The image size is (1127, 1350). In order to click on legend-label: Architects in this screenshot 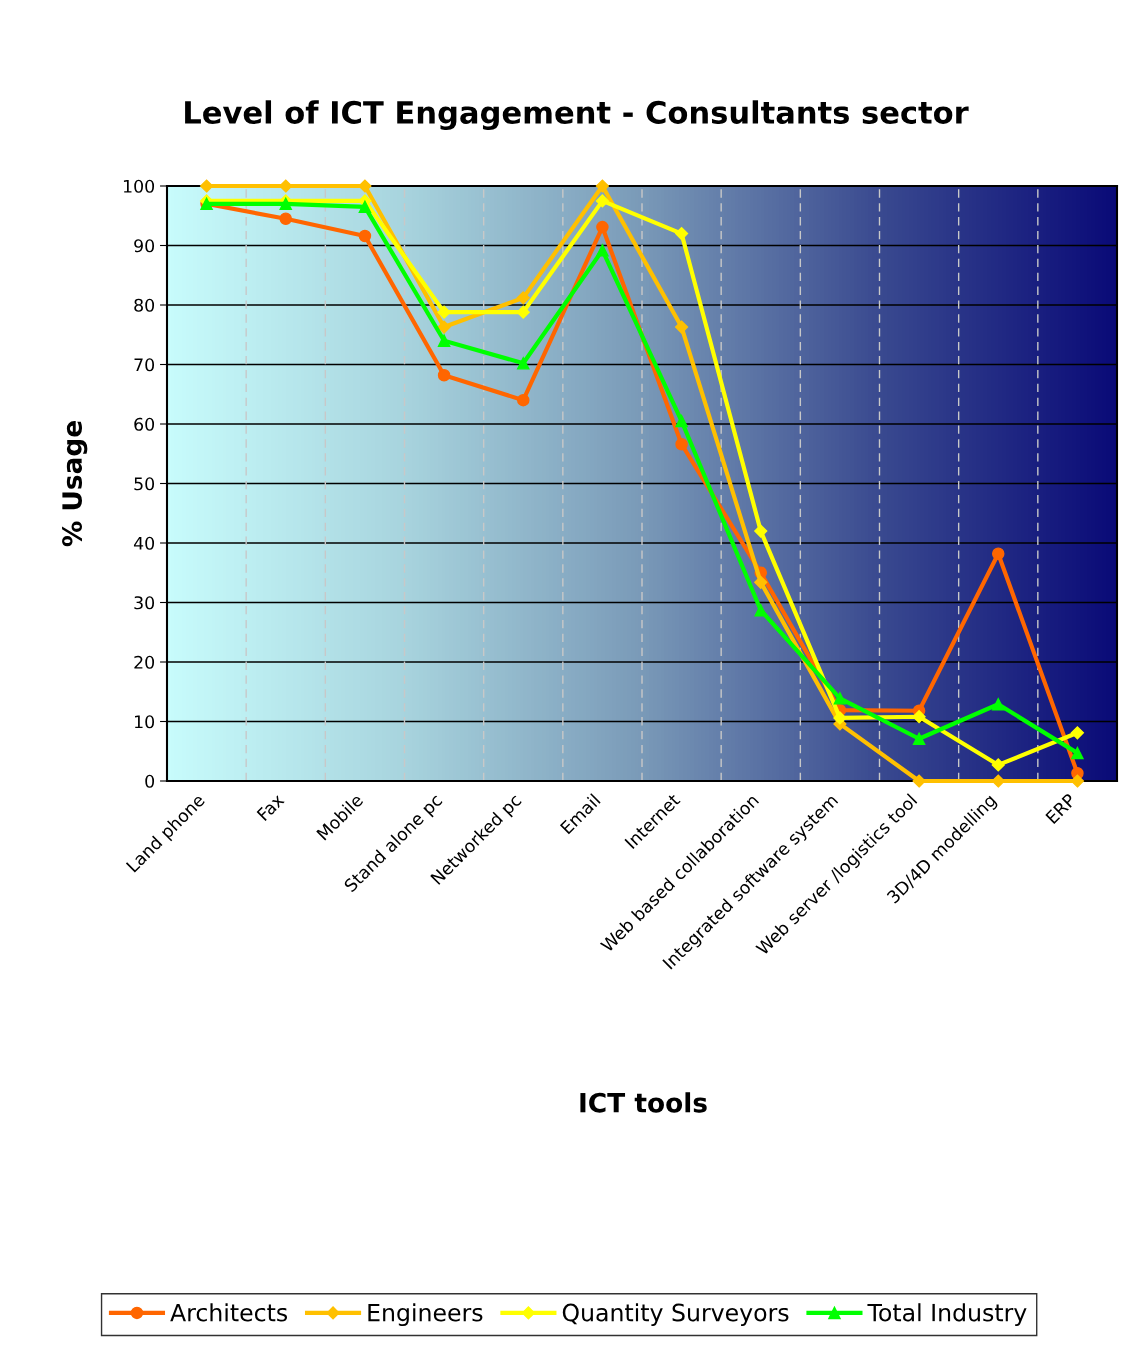, I will do `click(229, 1312)`.